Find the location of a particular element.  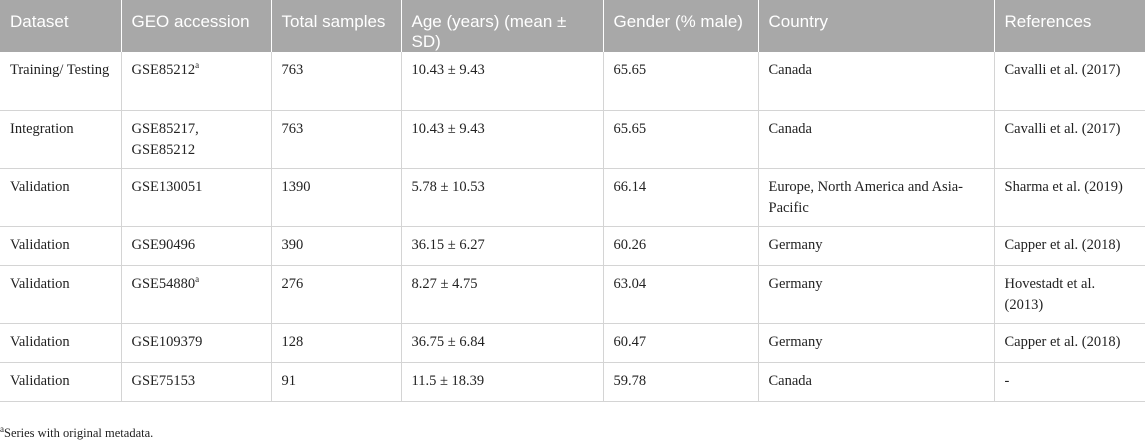

cell-age: 36.75 ± 6.84 is located at coordinates (501, 343).